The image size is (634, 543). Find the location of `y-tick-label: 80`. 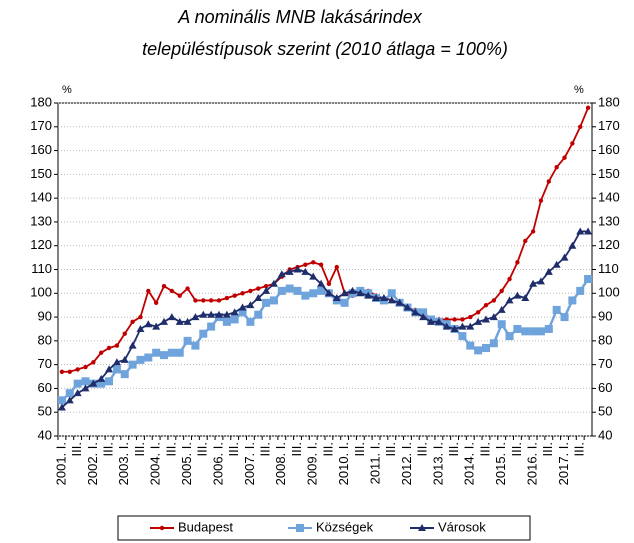

y-tick-label: 80 is located at coordinates (45, 339).